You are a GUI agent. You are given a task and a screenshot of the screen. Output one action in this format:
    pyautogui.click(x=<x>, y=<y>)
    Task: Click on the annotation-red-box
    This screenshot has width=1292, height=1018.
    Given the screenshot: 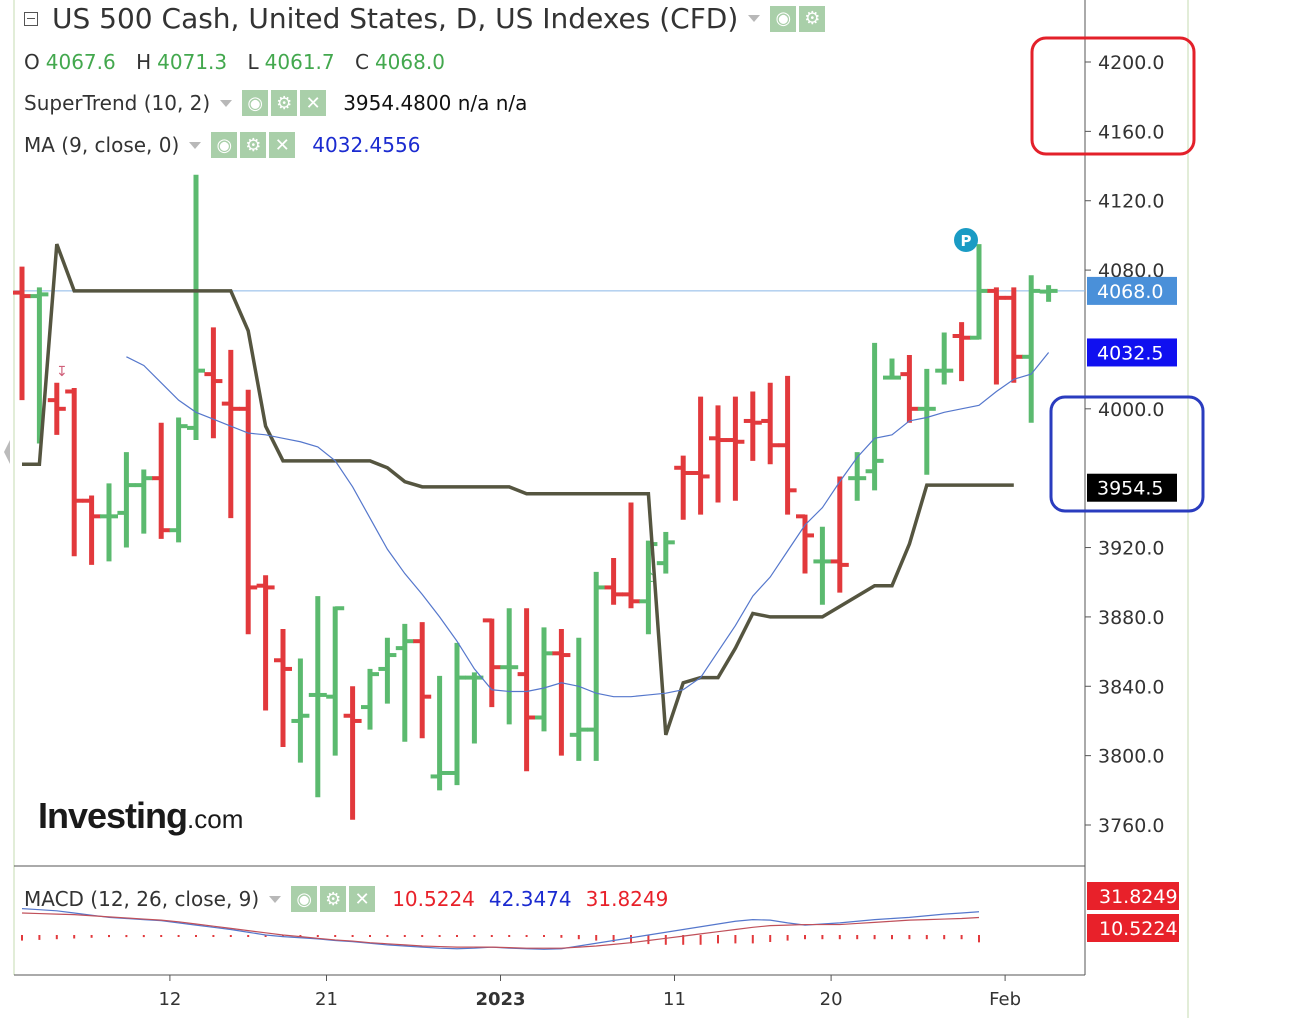 What is the action you would take?
    pyautogui.click(x=1113, y=96)
    